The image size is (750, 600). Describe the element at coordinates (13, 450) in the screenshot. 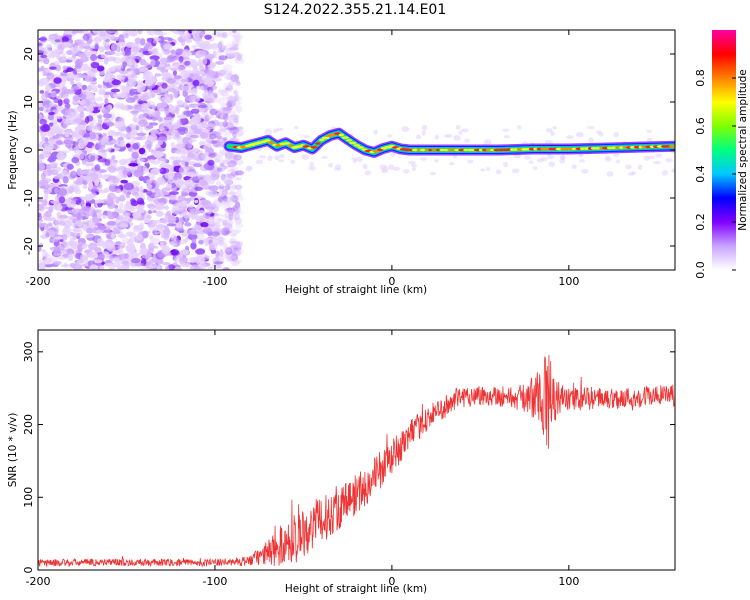

I see `snr-y-axis-label: SNR (10 * v/v)` at that location.